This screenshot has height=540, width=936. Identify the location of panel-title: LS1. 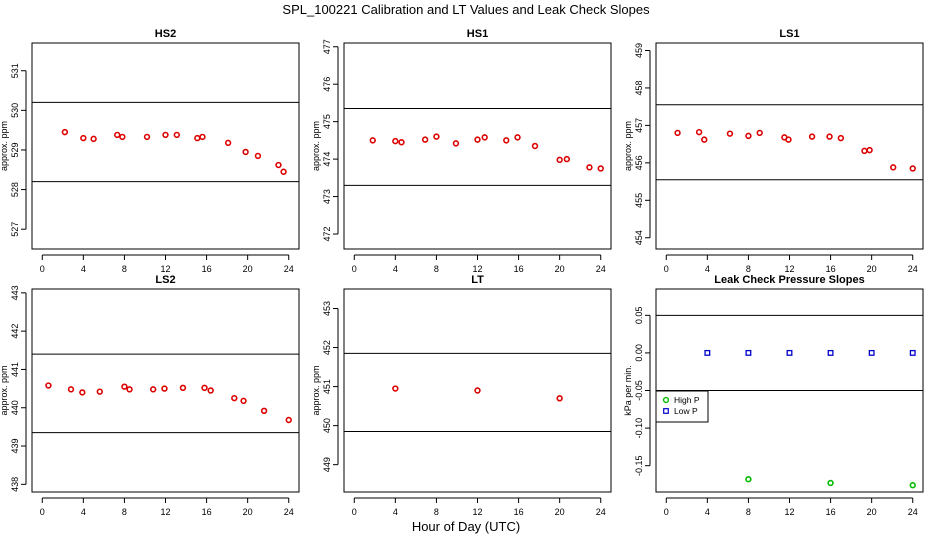
(789, 34).